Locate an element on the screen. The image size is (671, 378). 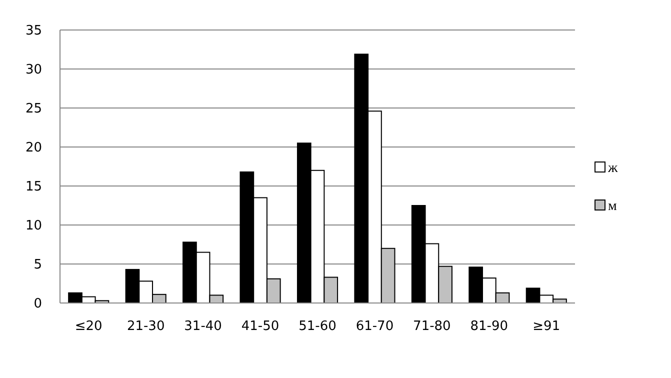
x-tick-label: 21-30 is located at coordinates (145, 326).